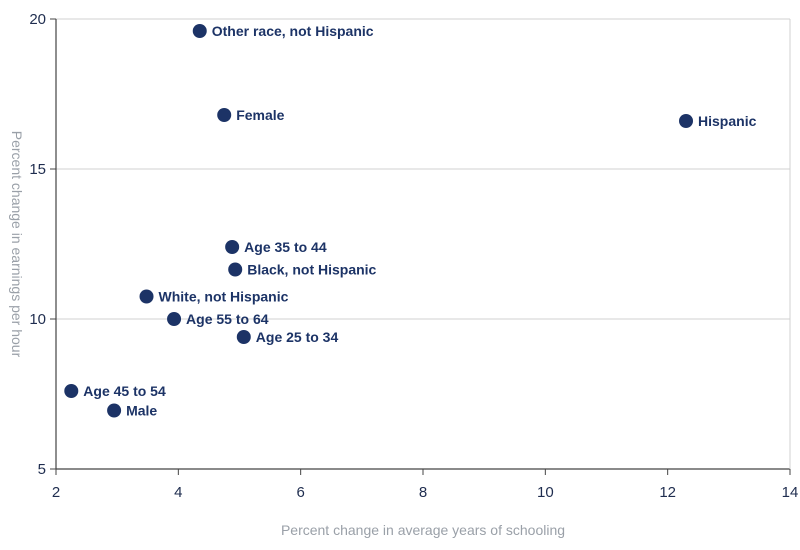 This screenshot has height=550, width=800. What do you see at coordinates (141, 411) in the screenshot?
I see `point-label: Male` at bounding box center [141, 411].